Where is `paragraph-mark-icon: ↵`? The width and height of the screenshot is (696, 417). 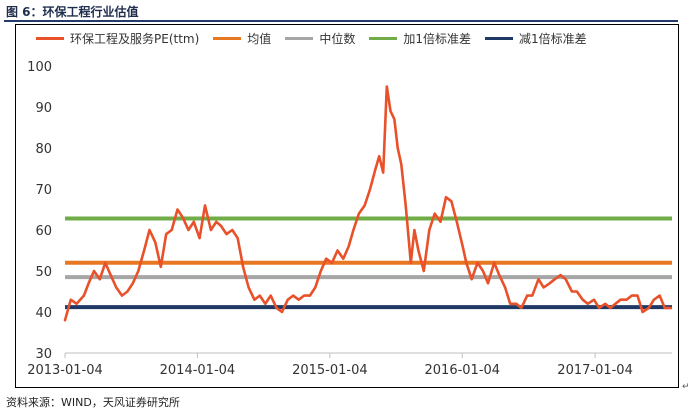
paragraph-mark-icon: ↵ is located at coordinates (686, 387).